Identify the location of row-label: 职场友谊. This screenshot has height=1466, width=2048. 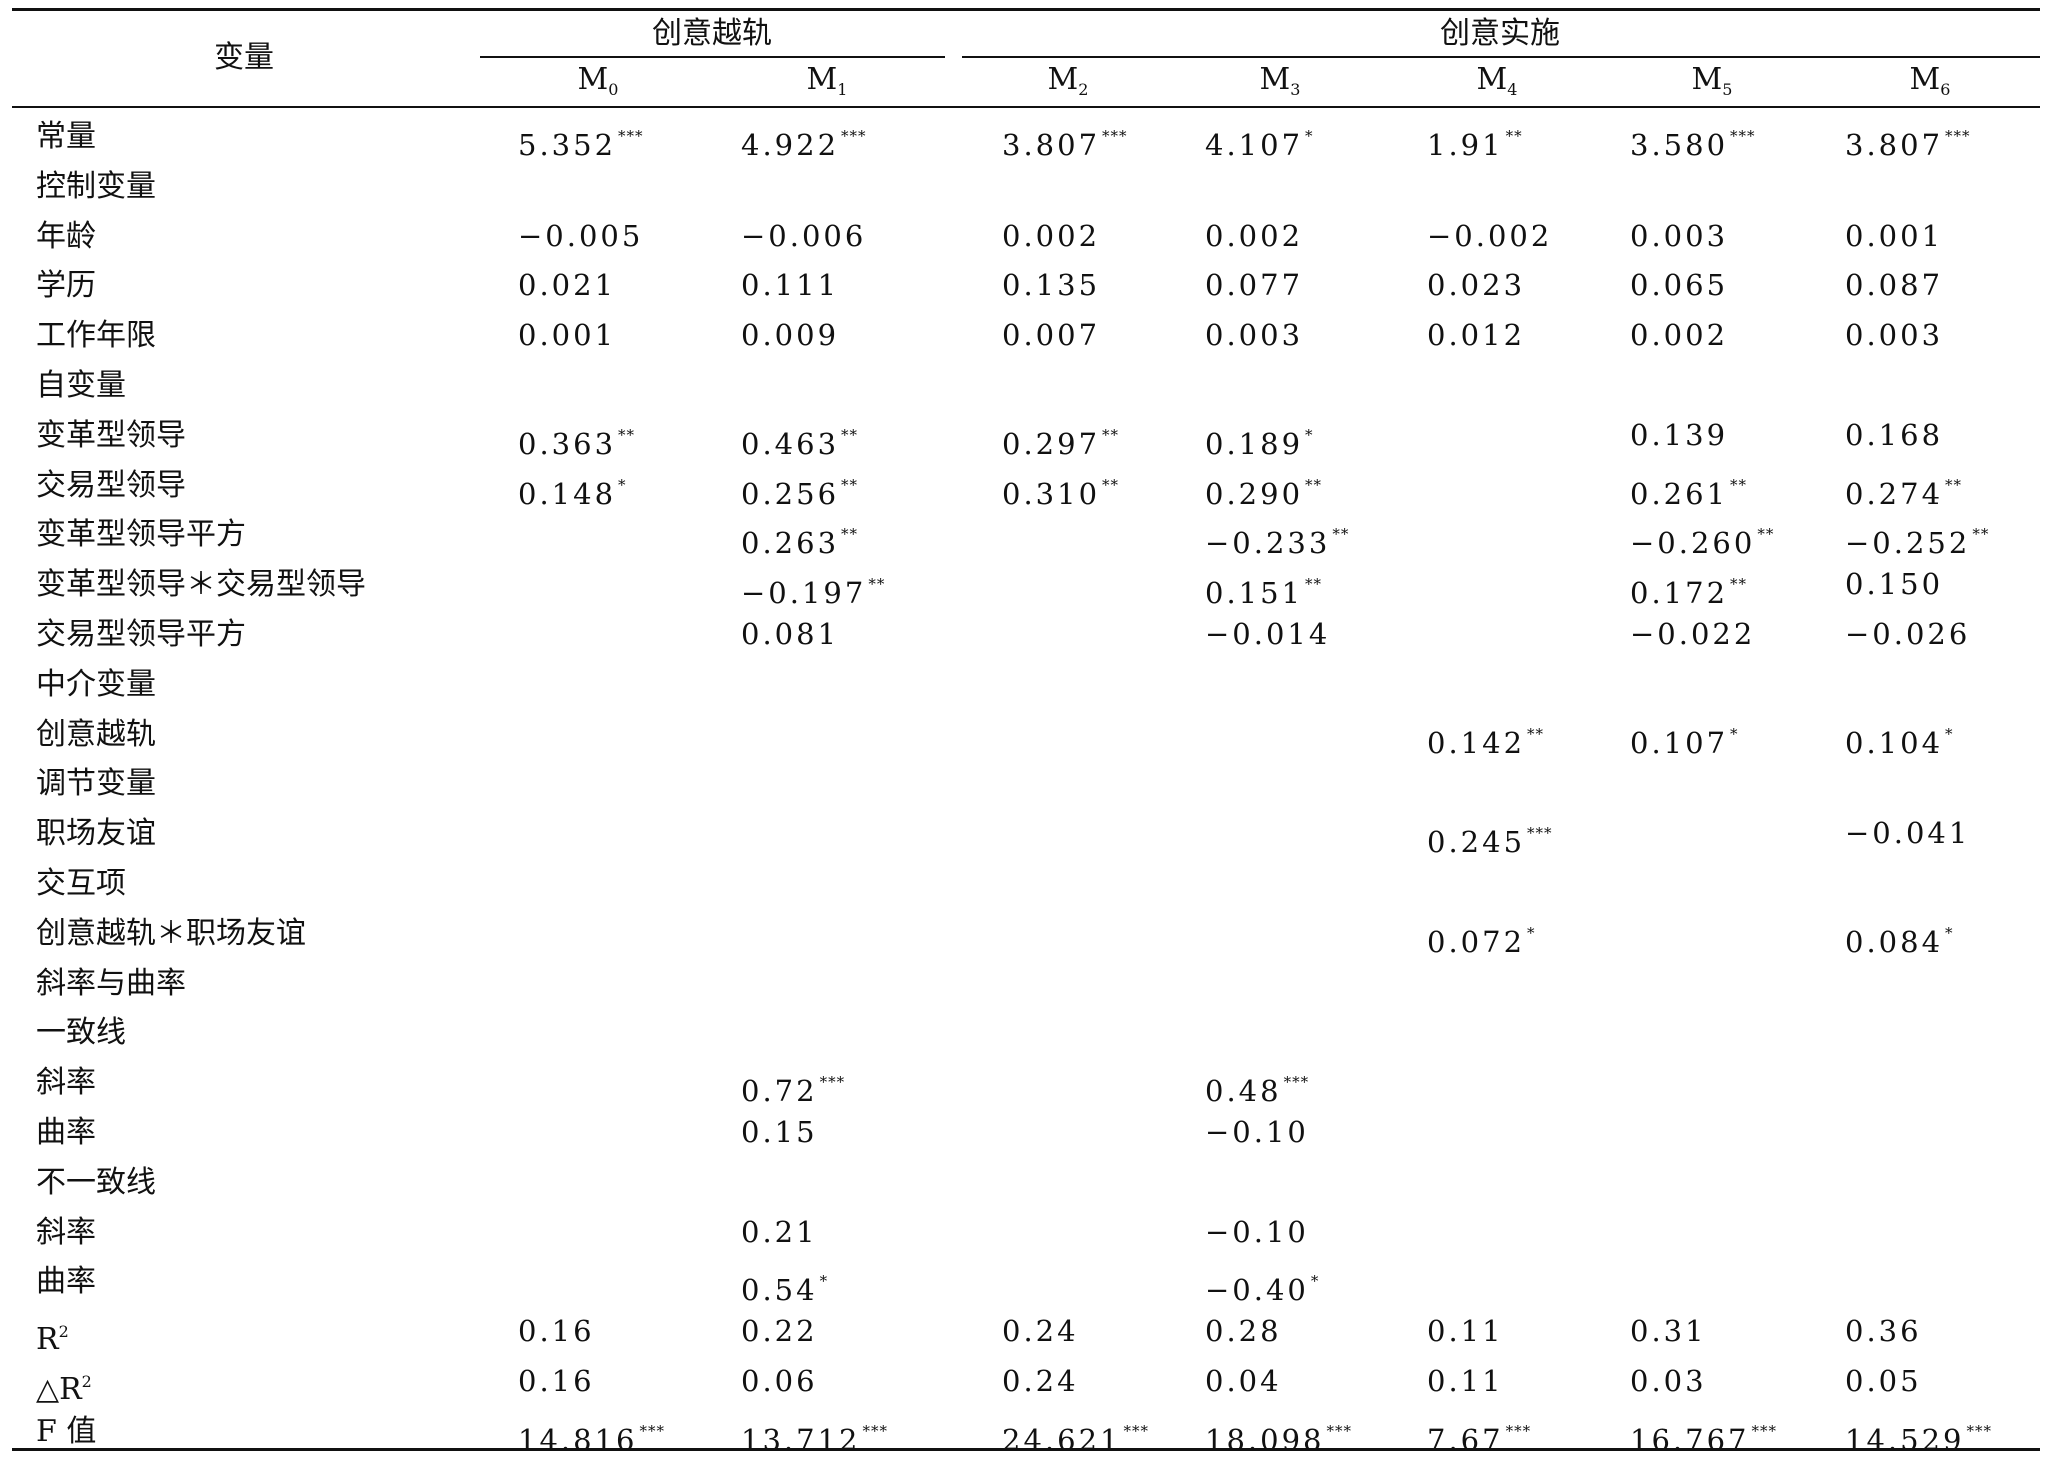
(96, 834).